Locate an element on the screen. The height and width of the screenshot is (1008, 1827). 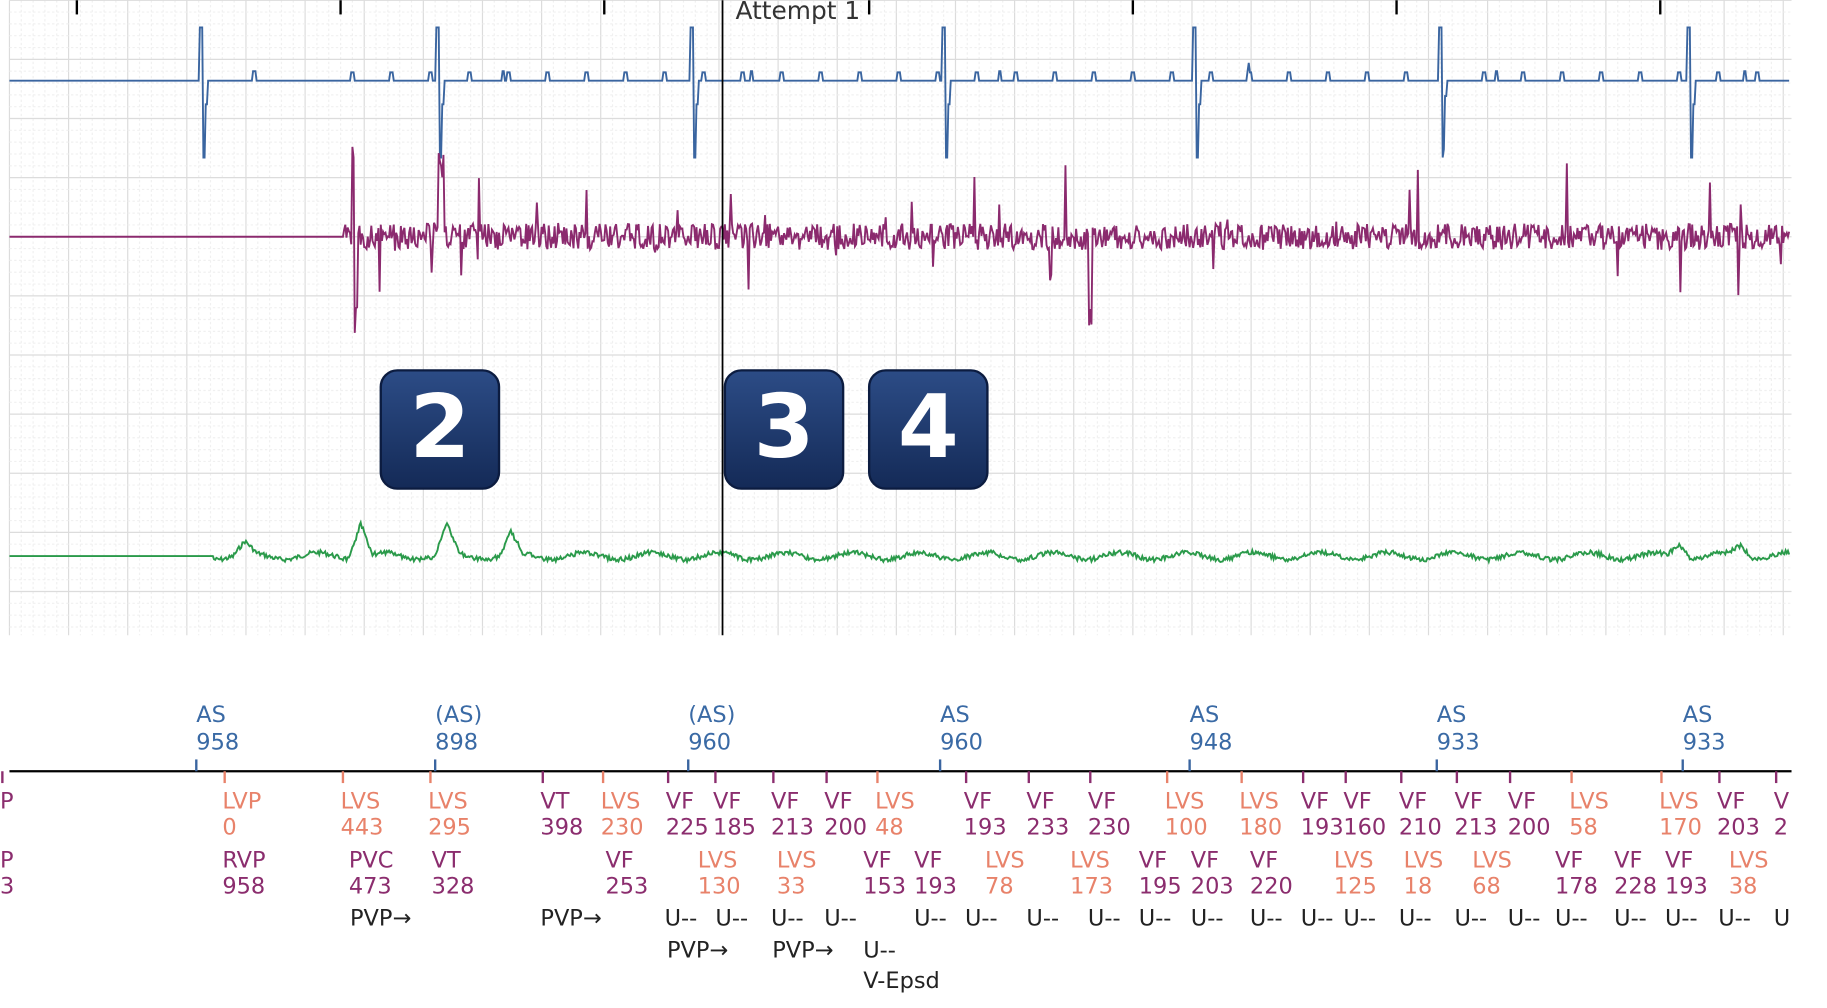
ventricular-marker-interval: 178 is located at coordinates (1576, 887).